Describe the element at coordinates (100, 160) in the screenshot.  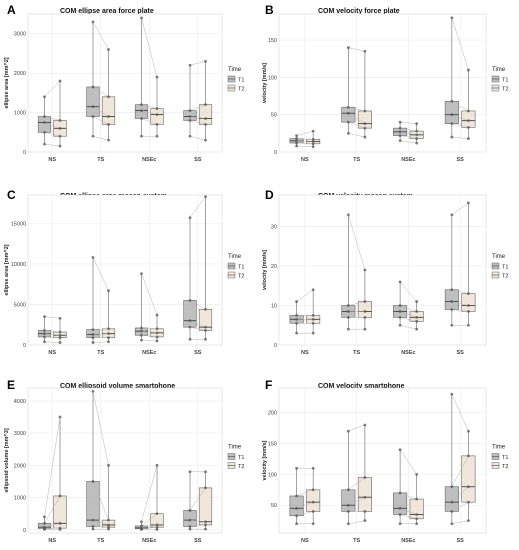
I see `x-tick-label: TS` at that location.